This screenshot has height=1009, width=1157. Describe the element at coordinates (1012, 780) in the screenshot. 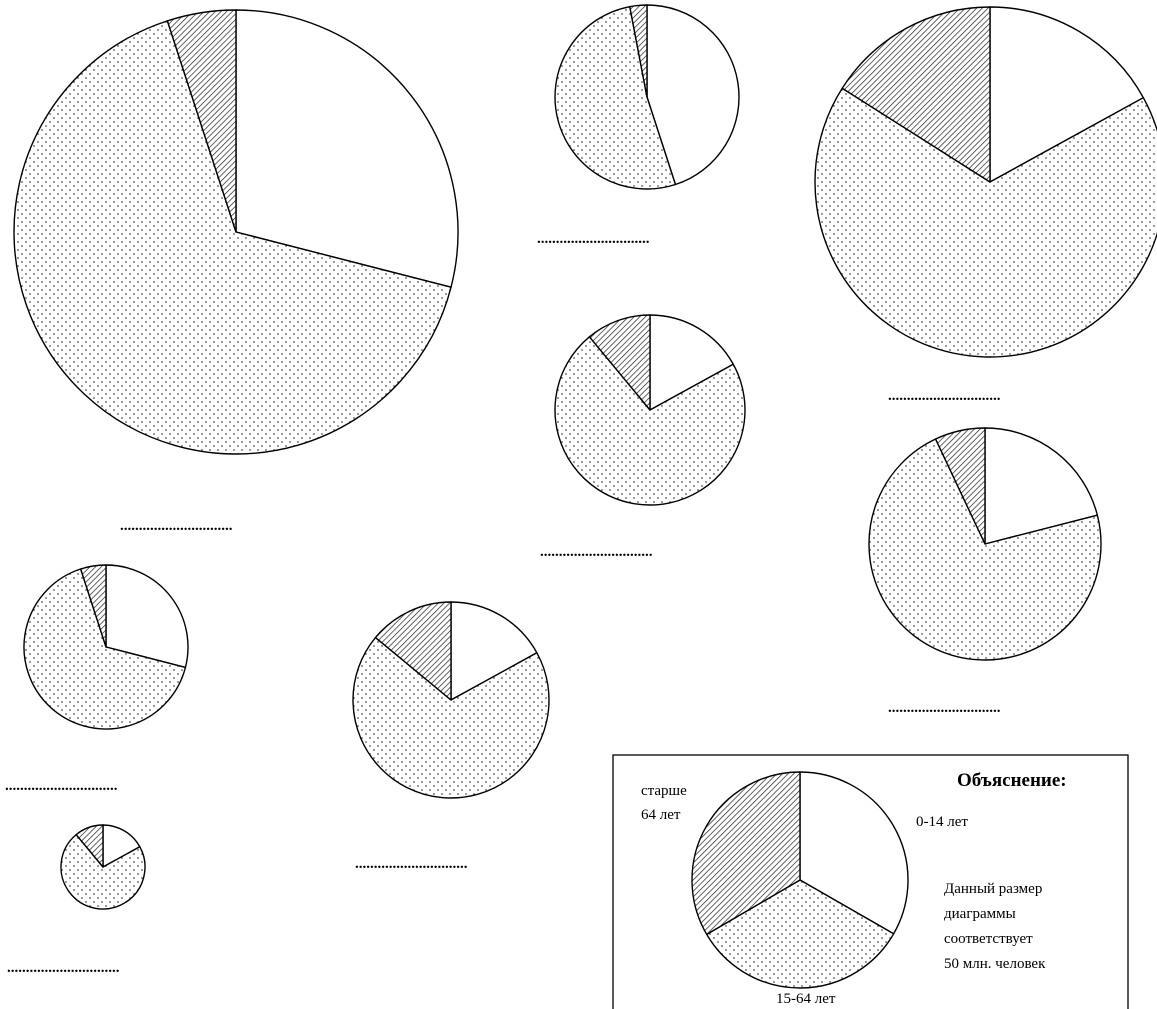

I see `legend-title: Объяснение:` at that location.